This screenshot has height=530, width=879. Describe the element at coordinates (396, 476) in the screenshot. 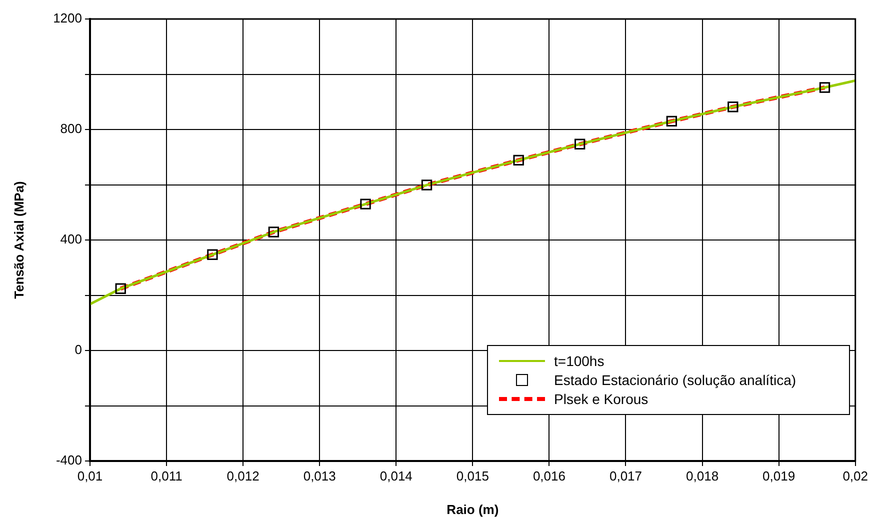

I see `x-tick-label: 0,014` at that location.